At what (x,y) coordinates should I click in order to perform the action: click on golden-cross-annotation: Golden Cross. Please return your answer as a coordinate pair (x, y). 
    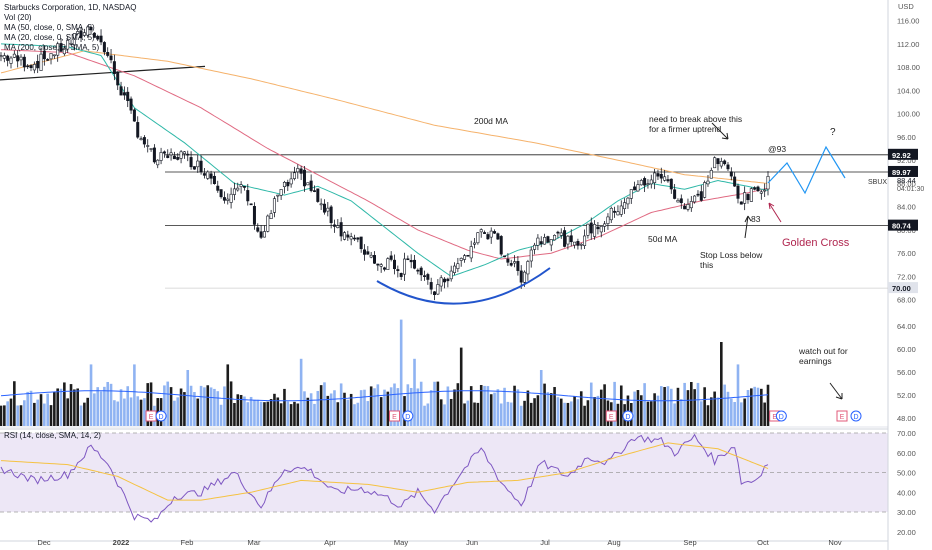
    Looking at the image, I should click on (816, 243).